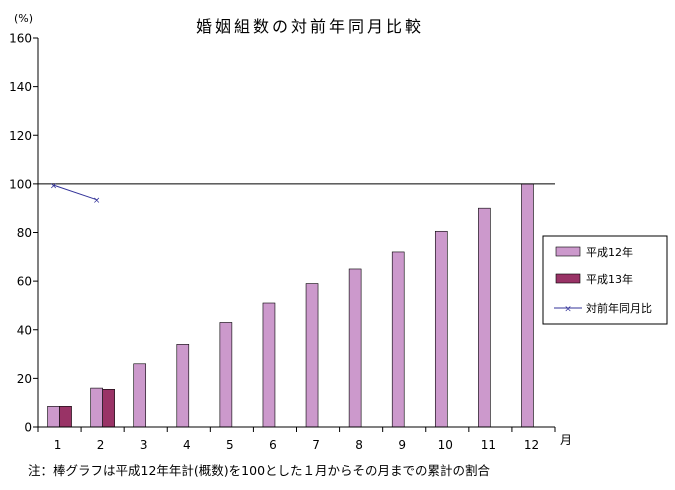 The image size is (675, 490). What do you see at coordinates (101, 445) in the screenshot?
I see `x-tick-label: 2` at bounding box center [101, 445].